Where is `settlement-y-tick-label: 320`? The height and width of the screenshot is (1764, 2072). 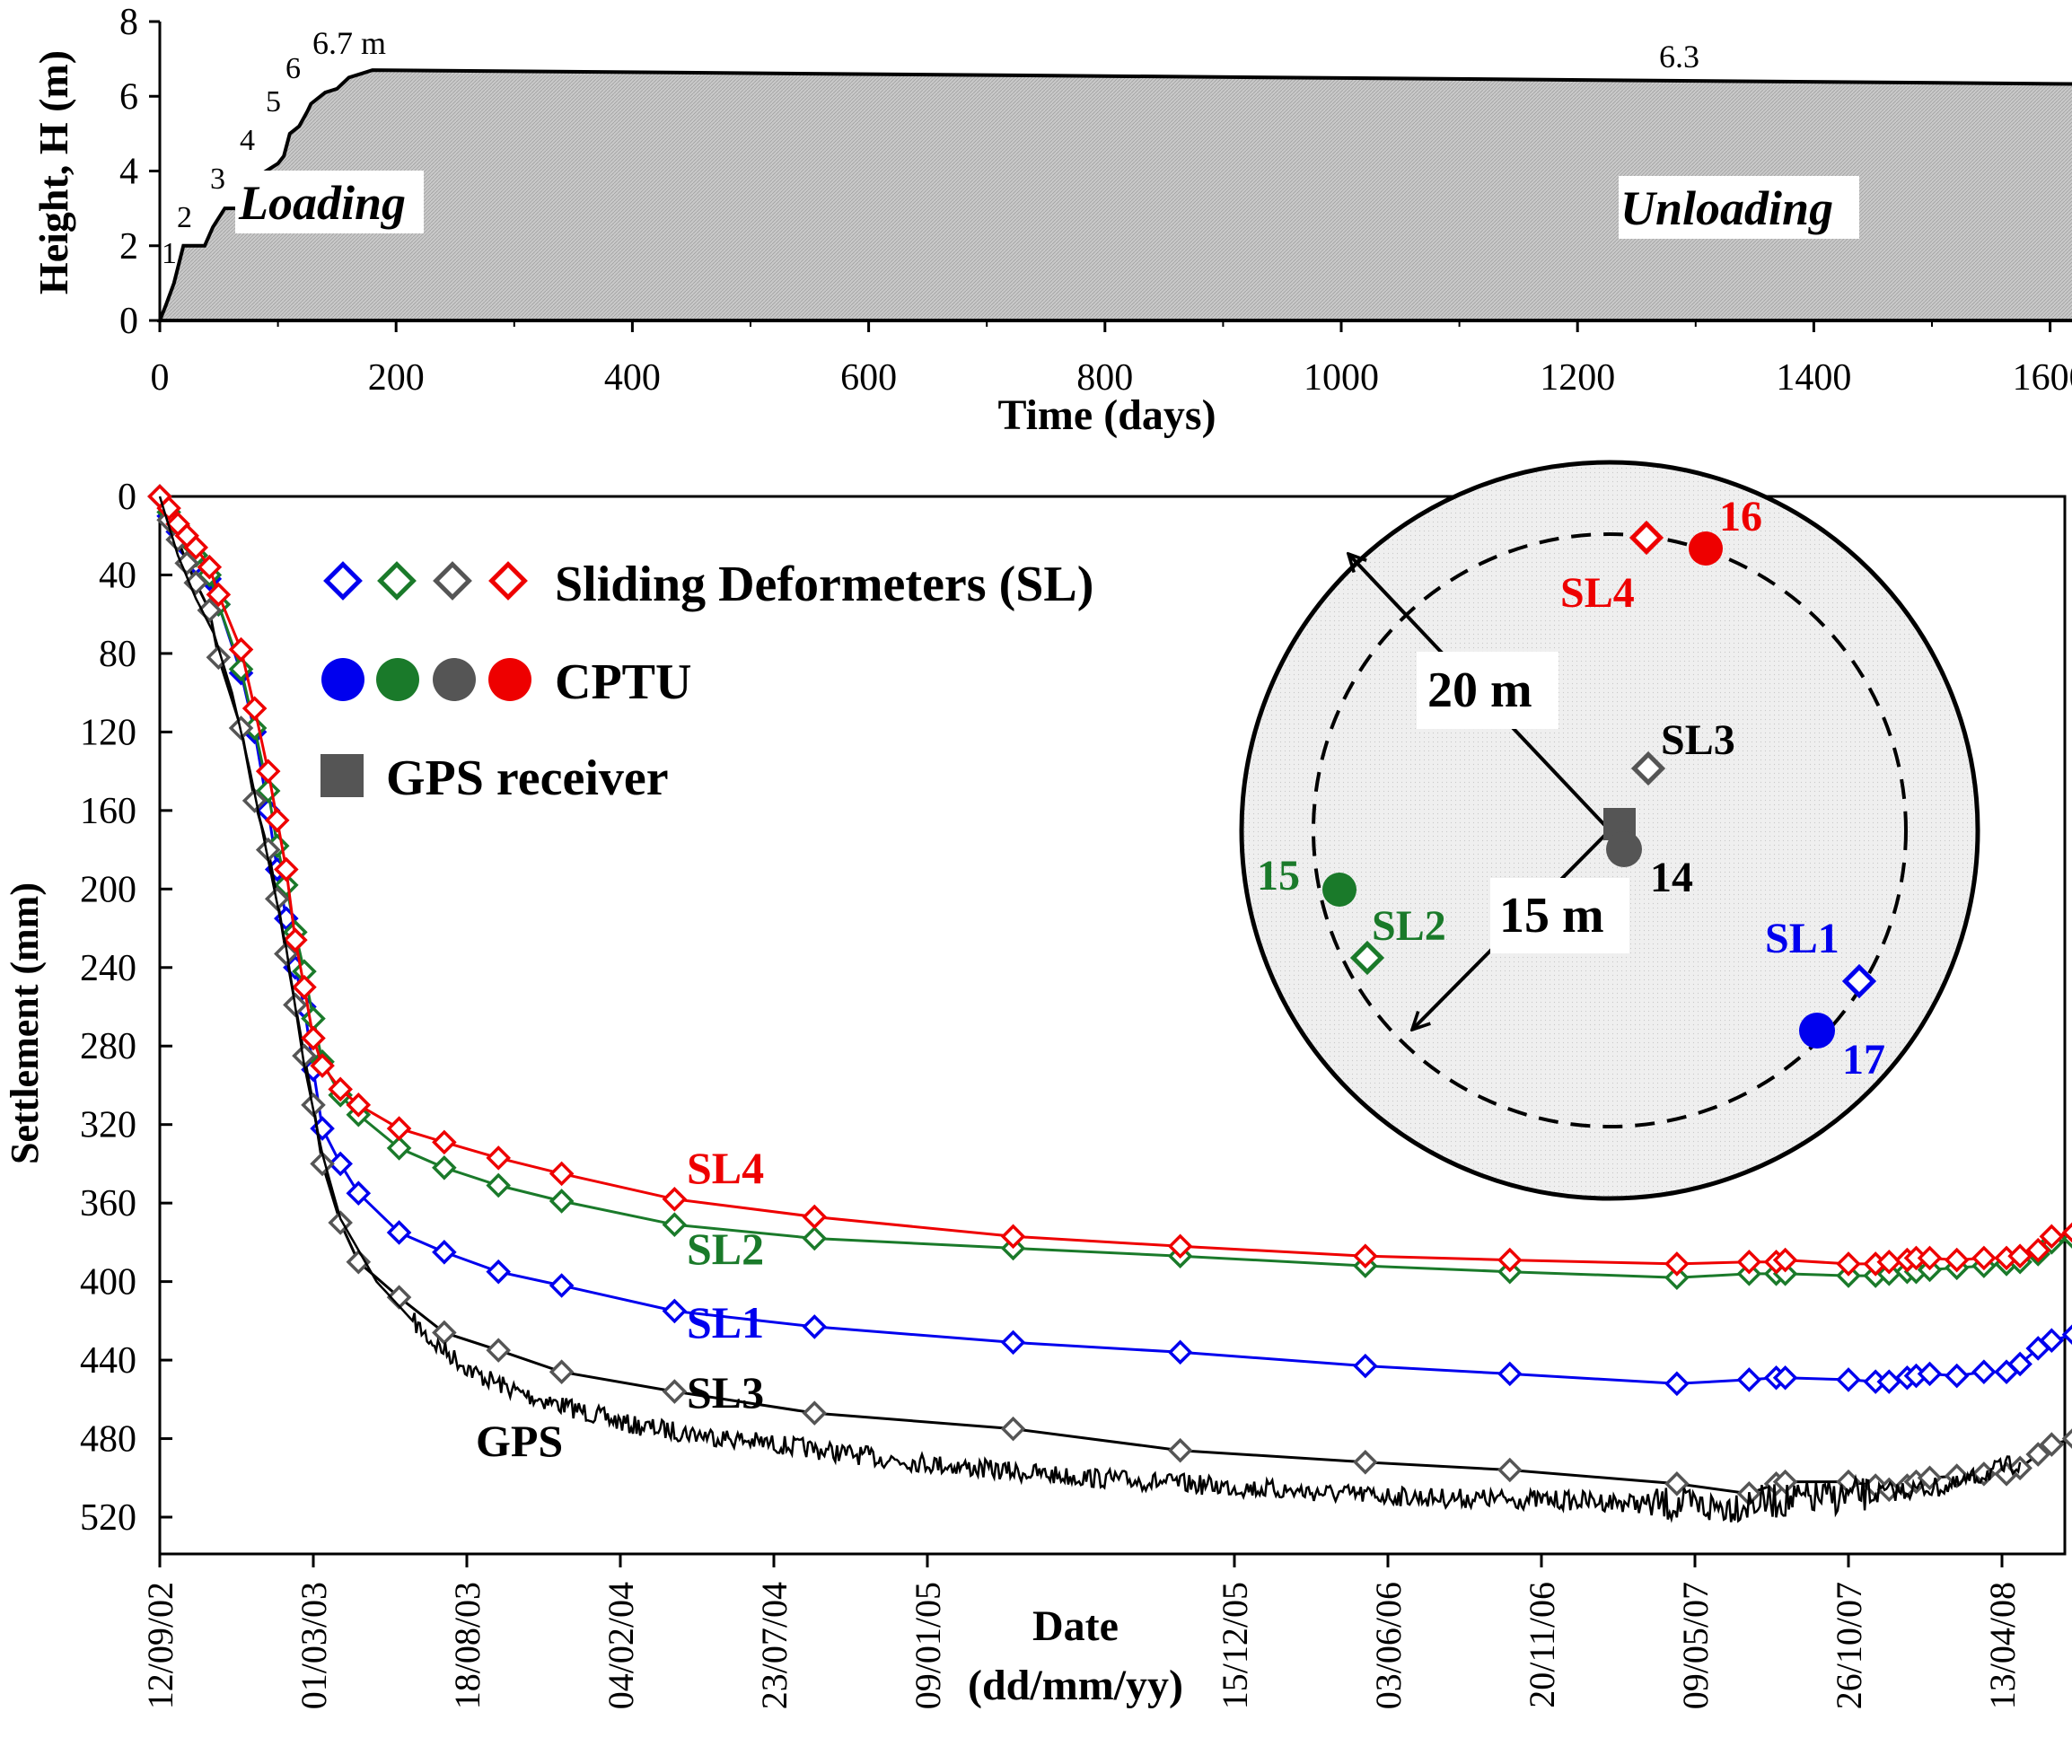 settlement-y-tick-label: 320 is located at coordinates (108, 1125).